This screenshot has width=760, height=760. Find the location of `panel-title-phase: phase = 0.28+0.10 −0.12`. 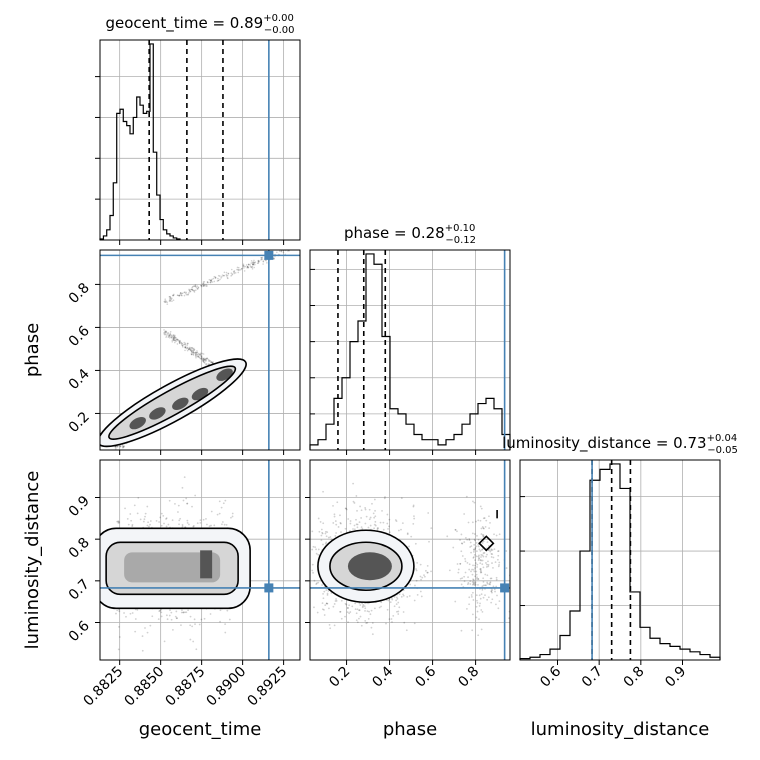

panel-title-phase: phase = 0.28+0.10 −0.12 is located at coordinates (410, 234).